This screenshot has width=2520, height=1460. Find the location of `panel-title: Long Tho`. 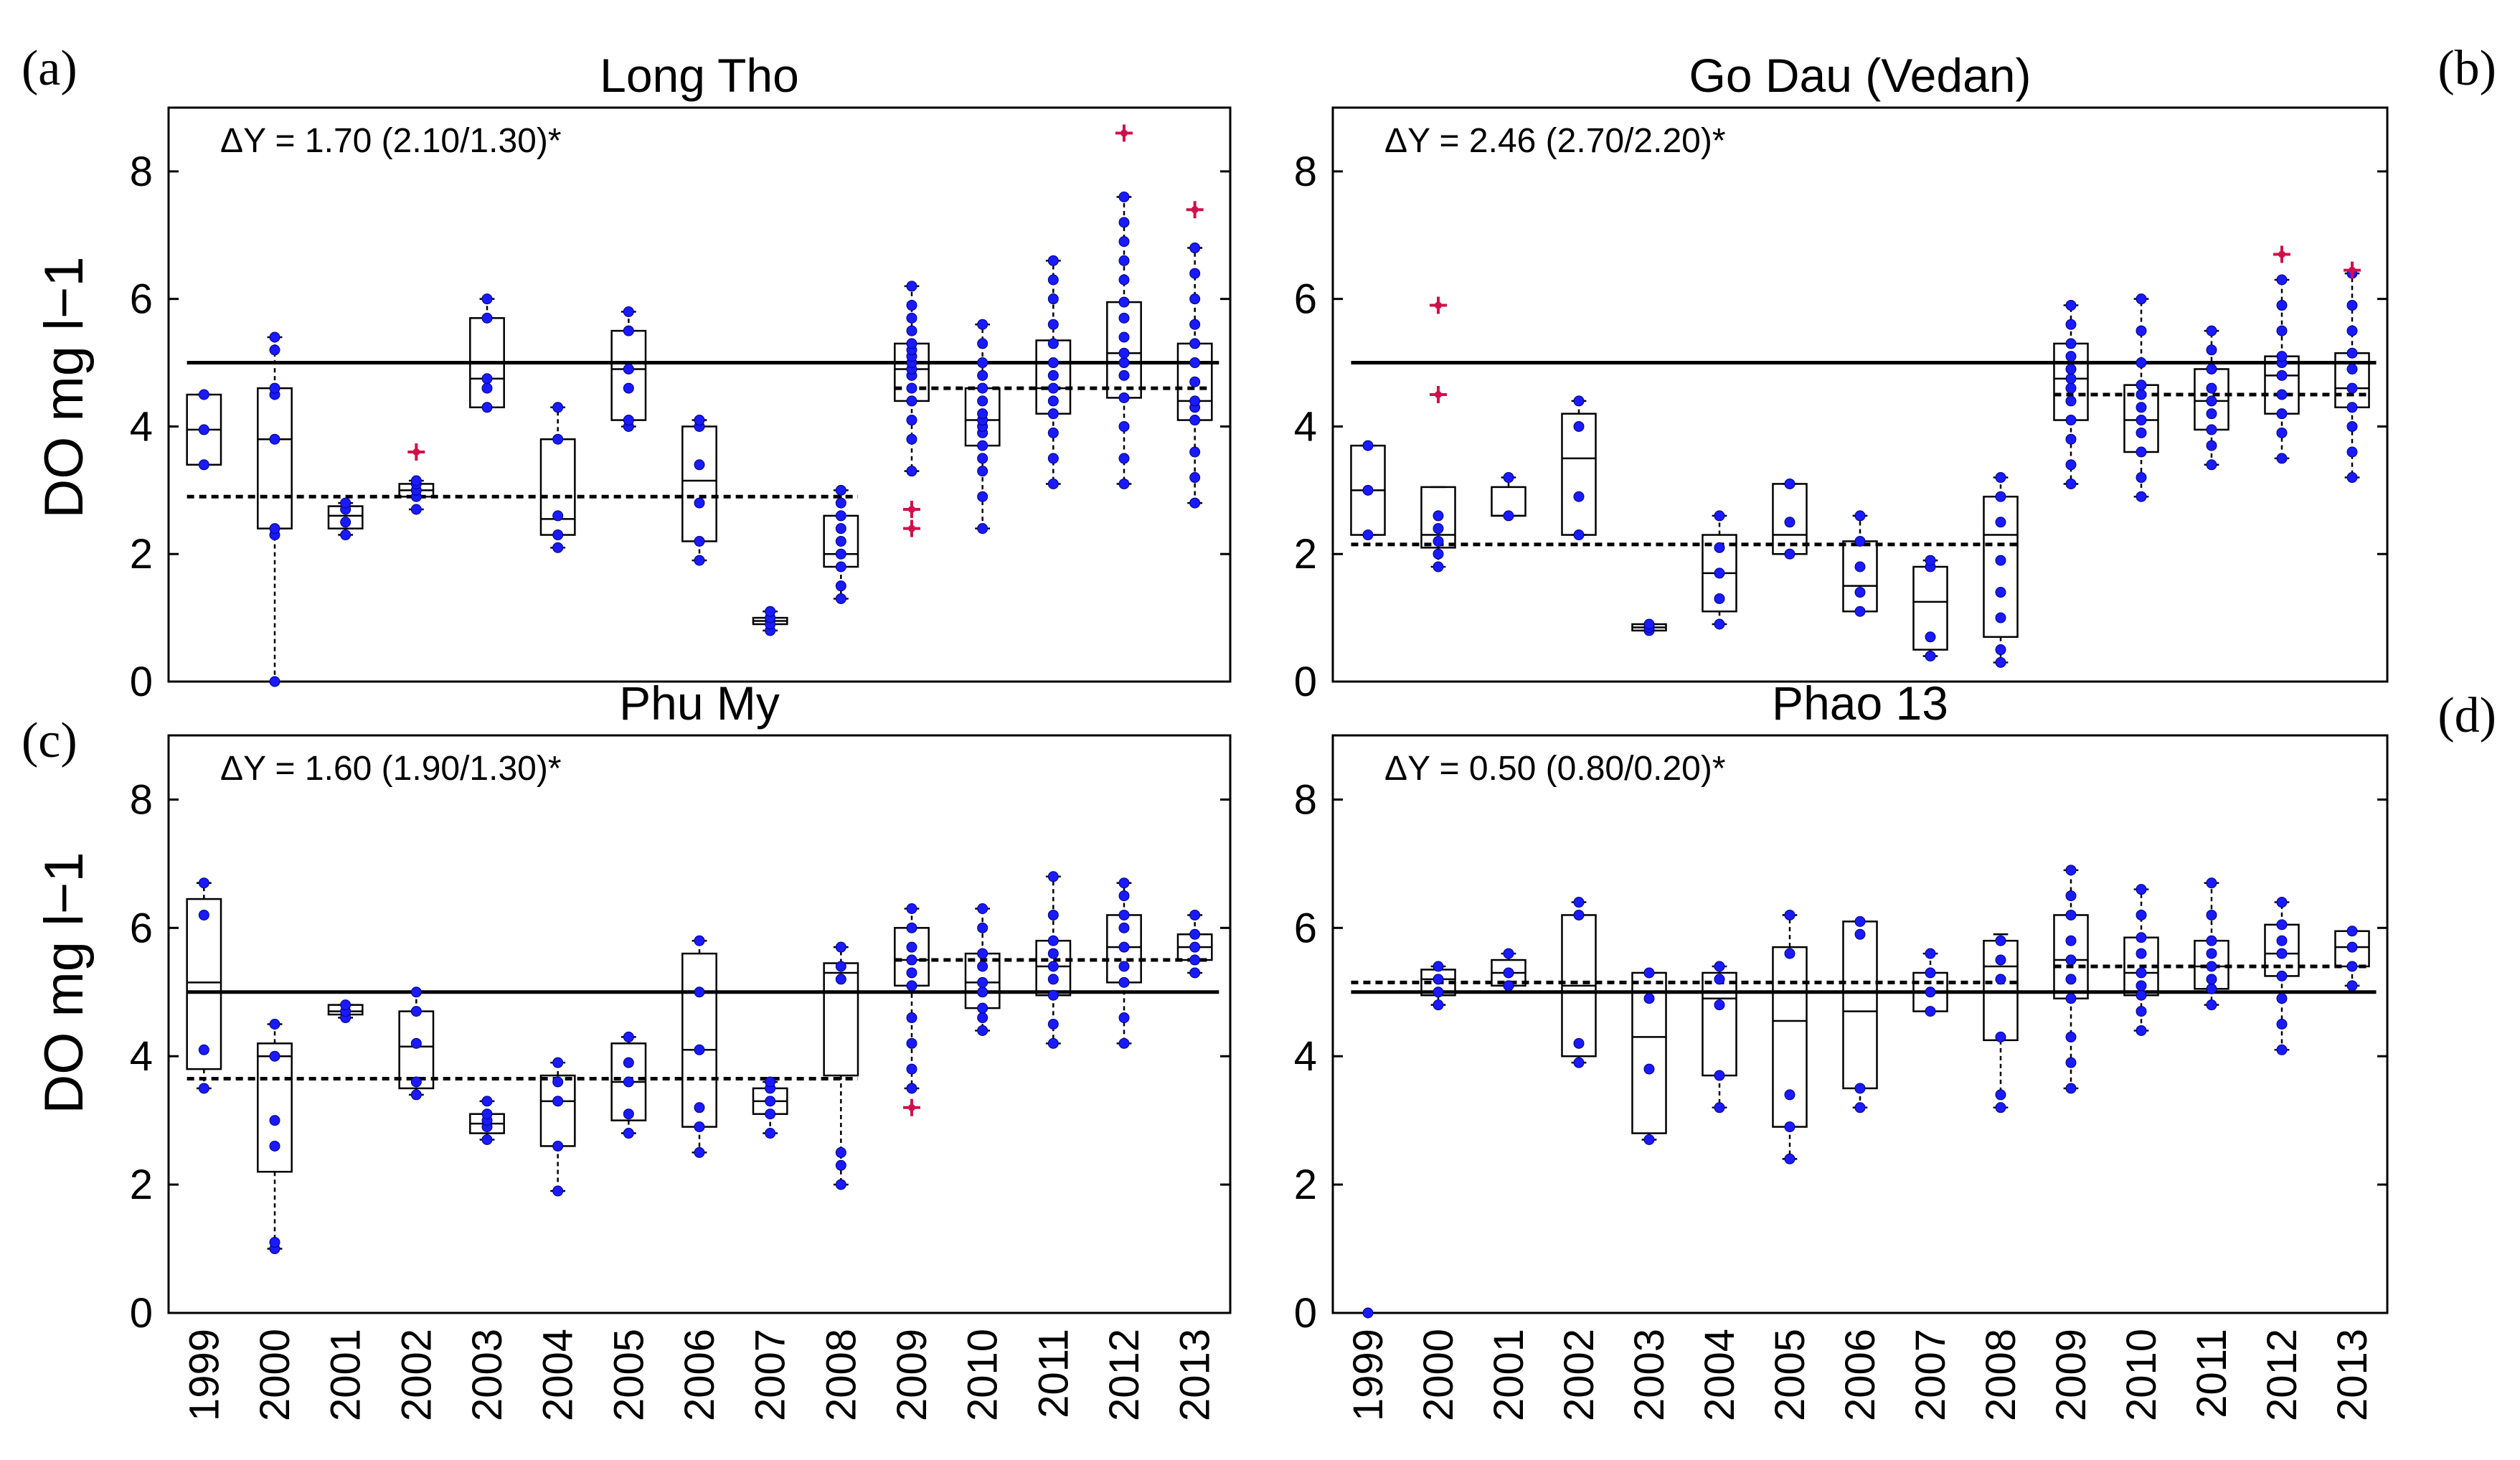

panel-title: Long Tho is located at coordinates (699, 75).